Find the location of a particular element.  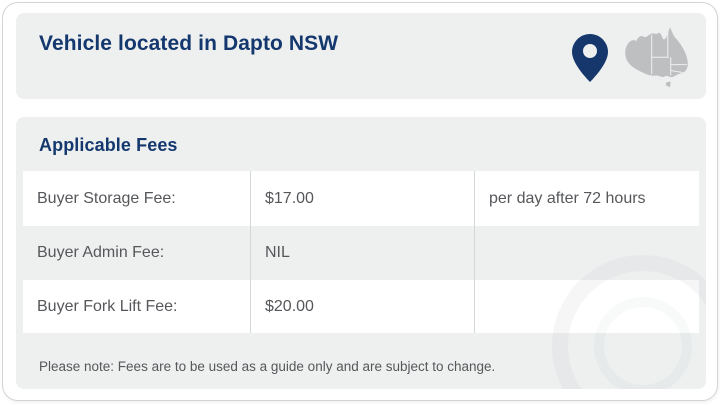

fee-row: Buyer Admin Fee: NIL is located at coordinates (361, 253).